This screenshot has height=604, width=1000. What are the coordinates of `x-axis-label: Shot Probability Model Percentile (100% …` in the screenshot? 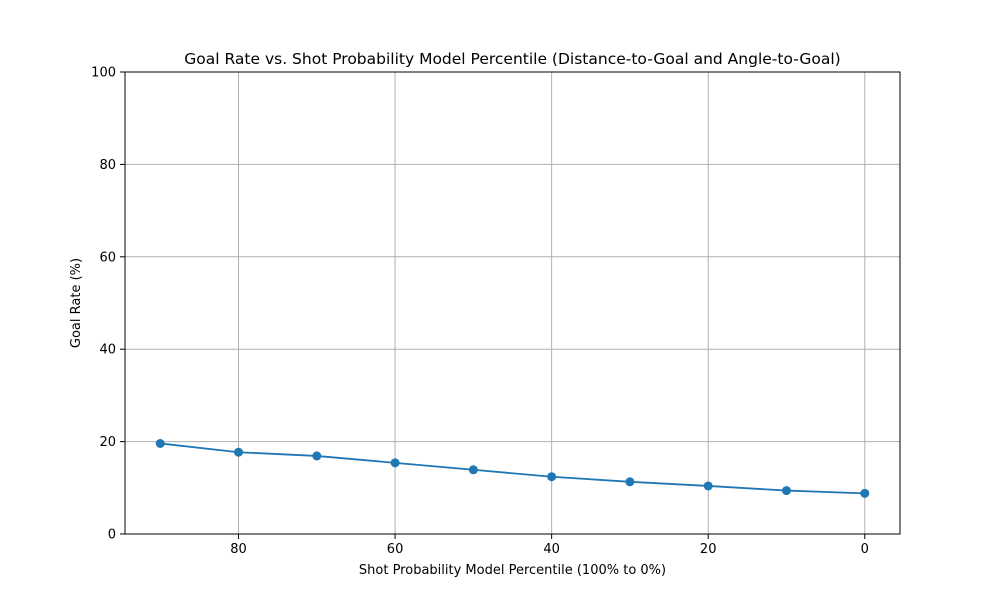 It's located at (512, 570).